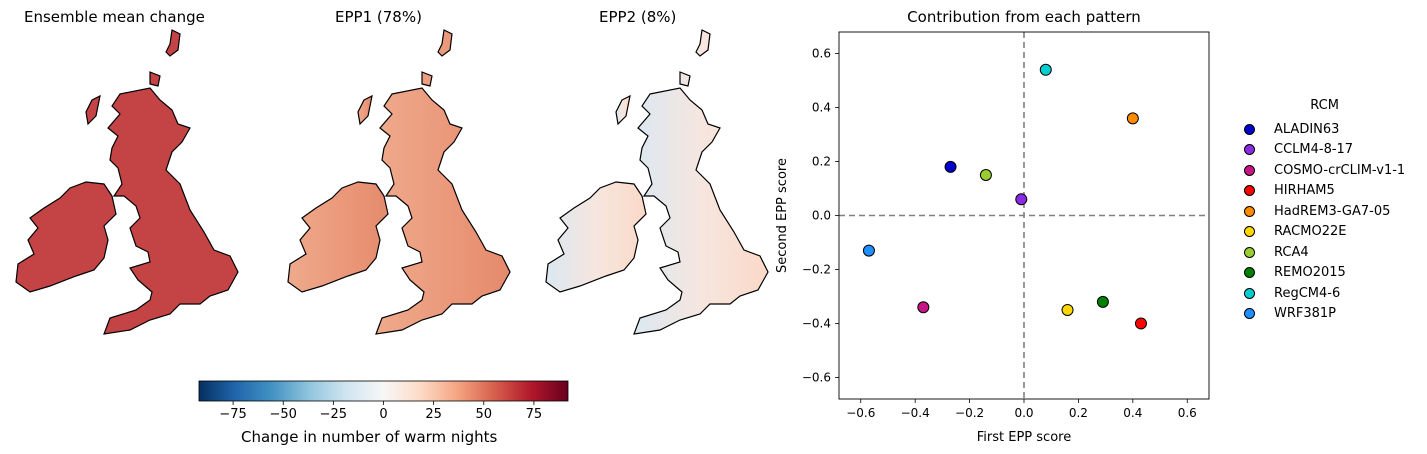  I want to click on legend-item: COSMO-crCLIM-v1-1, so click(1321, 170).